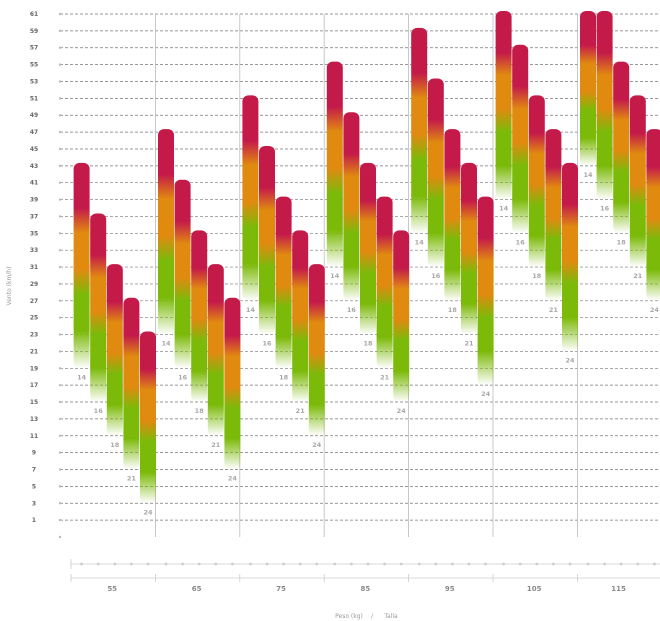 The height and width of the screenshot is (621, 660). Describe the element at coordinates (34, 402) in the screenshot. I see `y-tick-label: 15` at that location.